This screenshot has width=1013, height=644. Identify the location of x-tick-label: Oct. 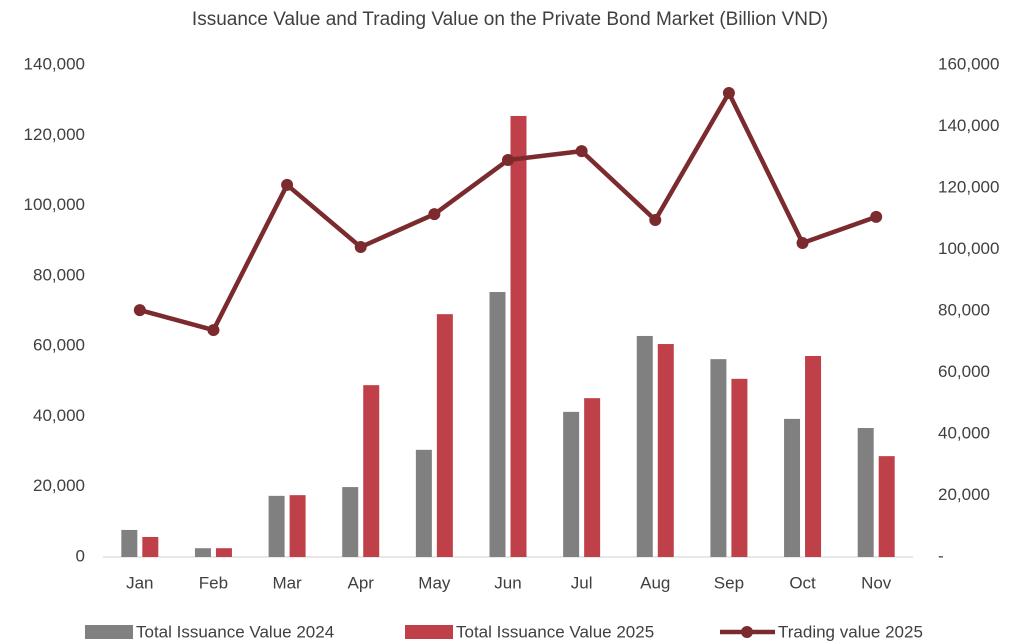
(802, 582).